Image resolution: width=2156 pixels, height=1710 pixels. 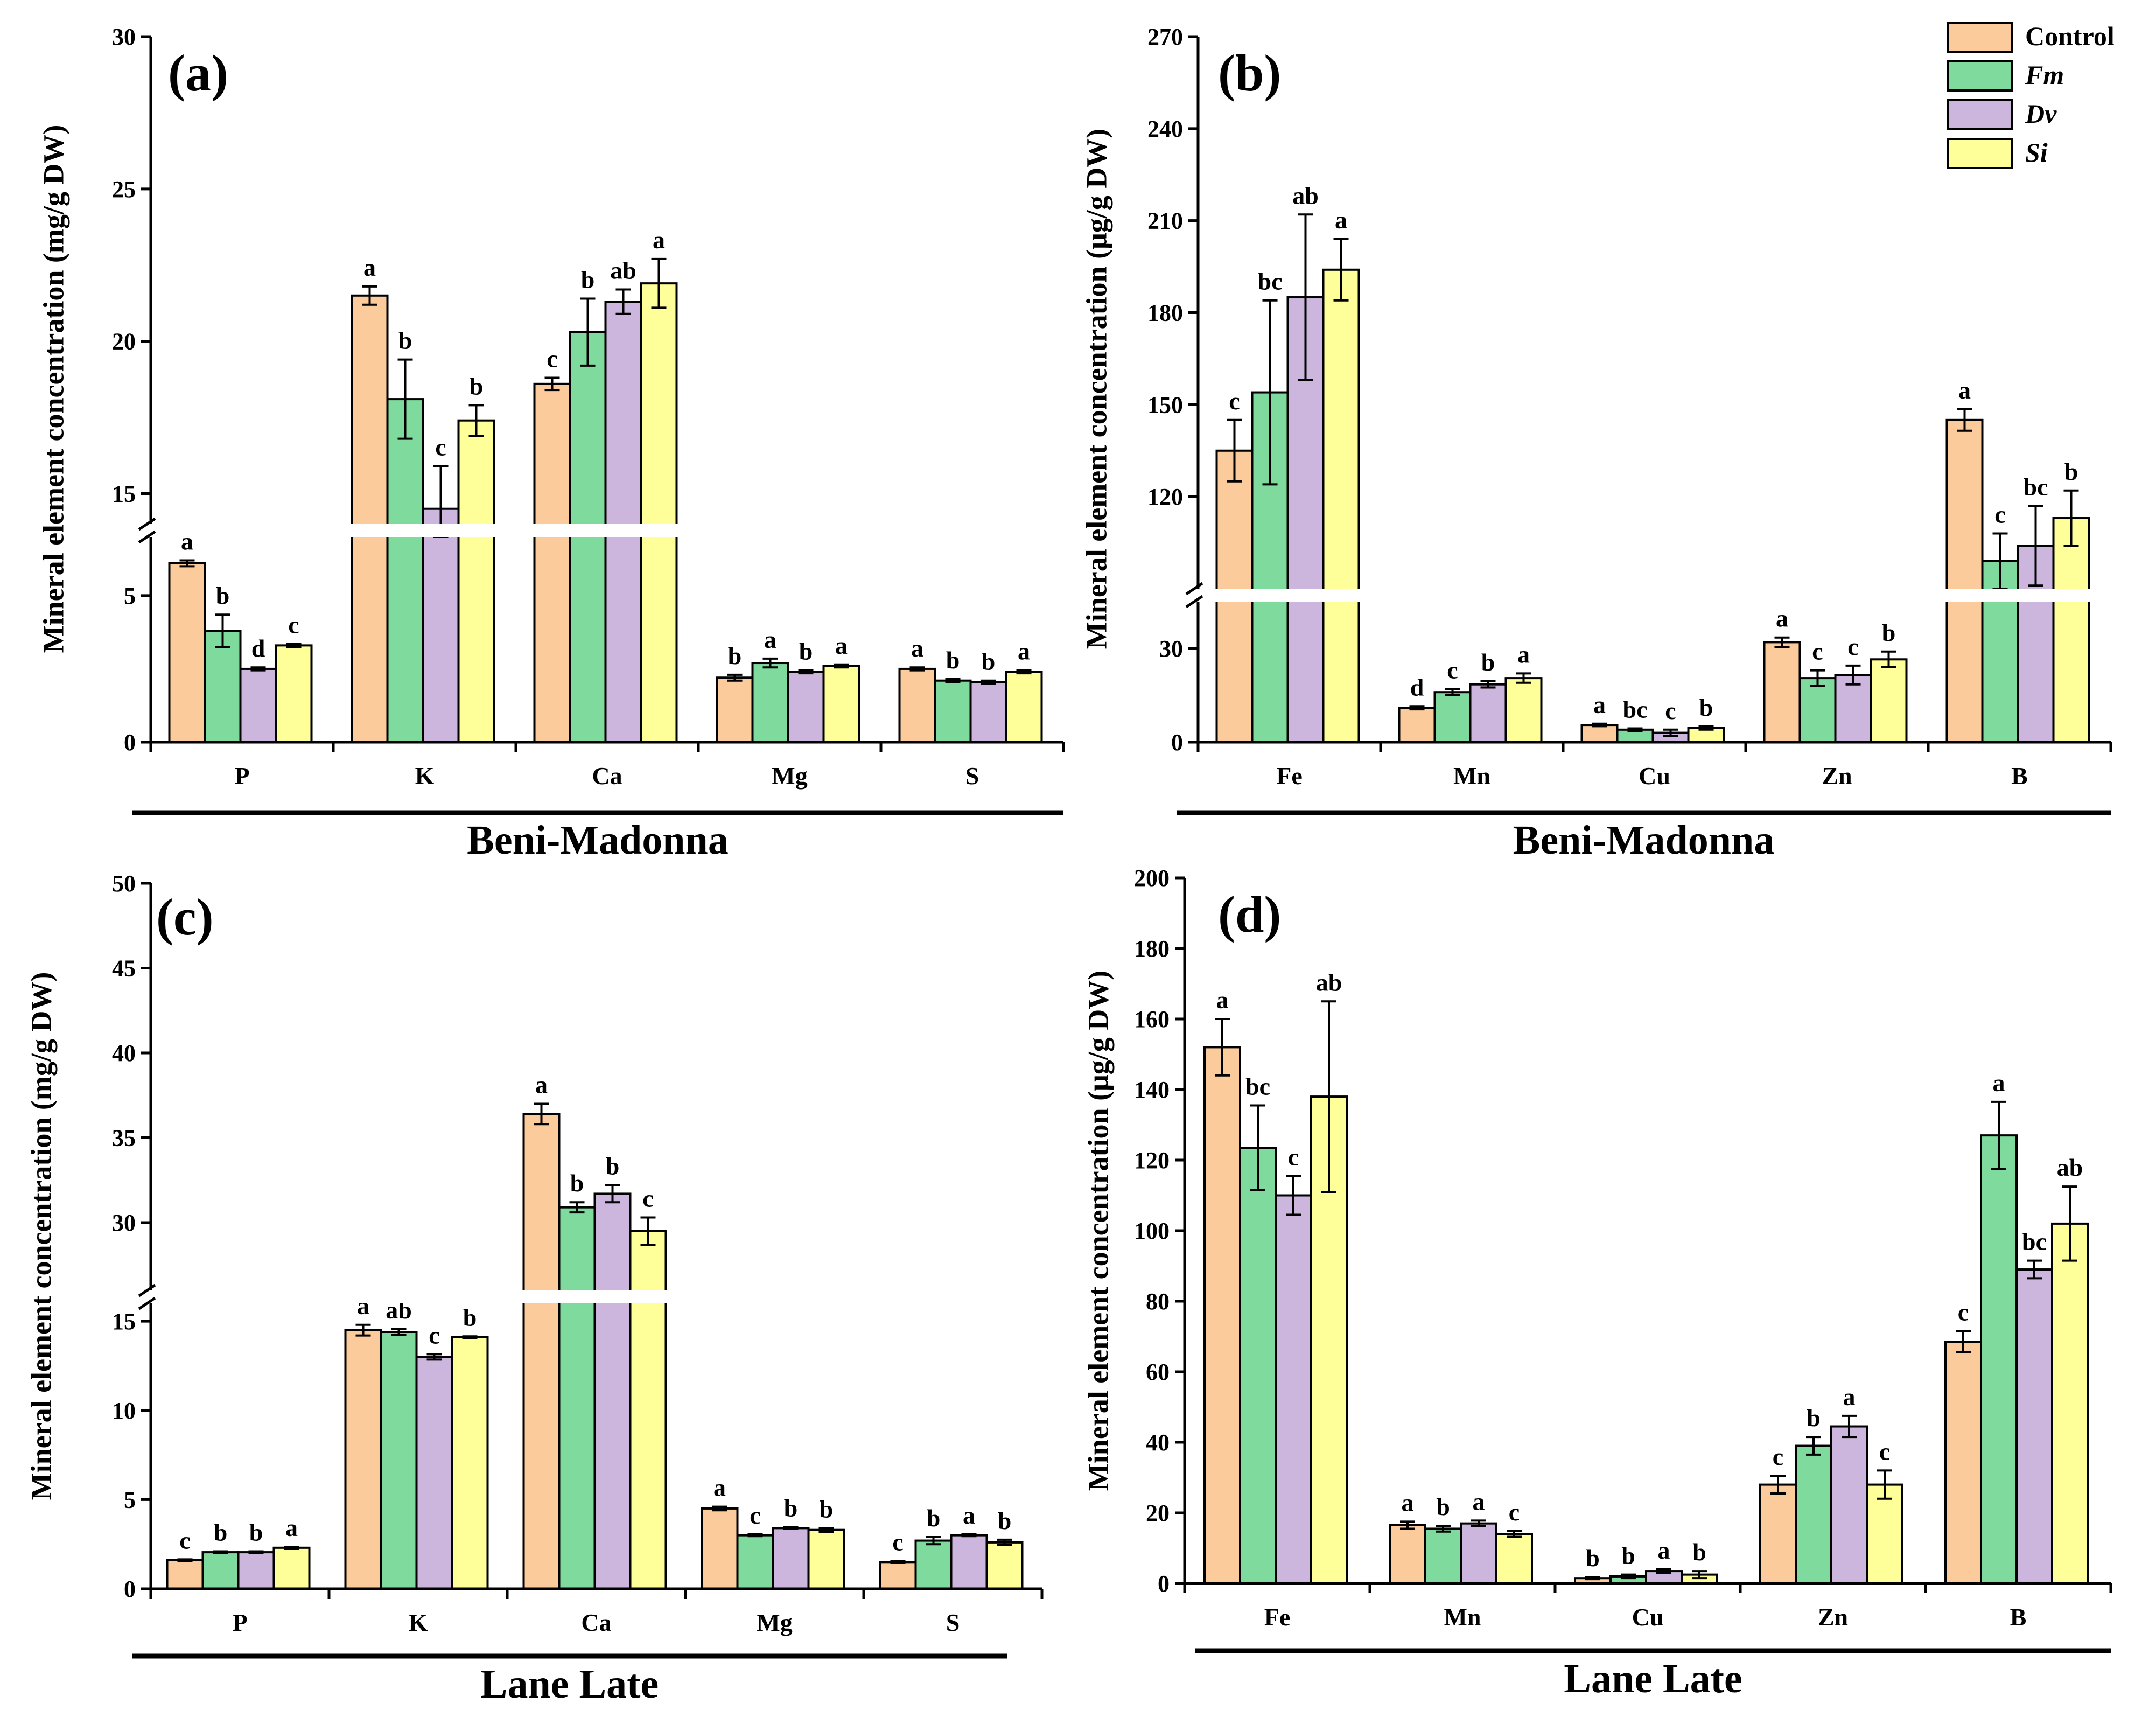 What do you see at coordinates (969, 1515) in the screenshot?
I see `significance-letter-S-Dv: a` at bounding box center [969, 1515].